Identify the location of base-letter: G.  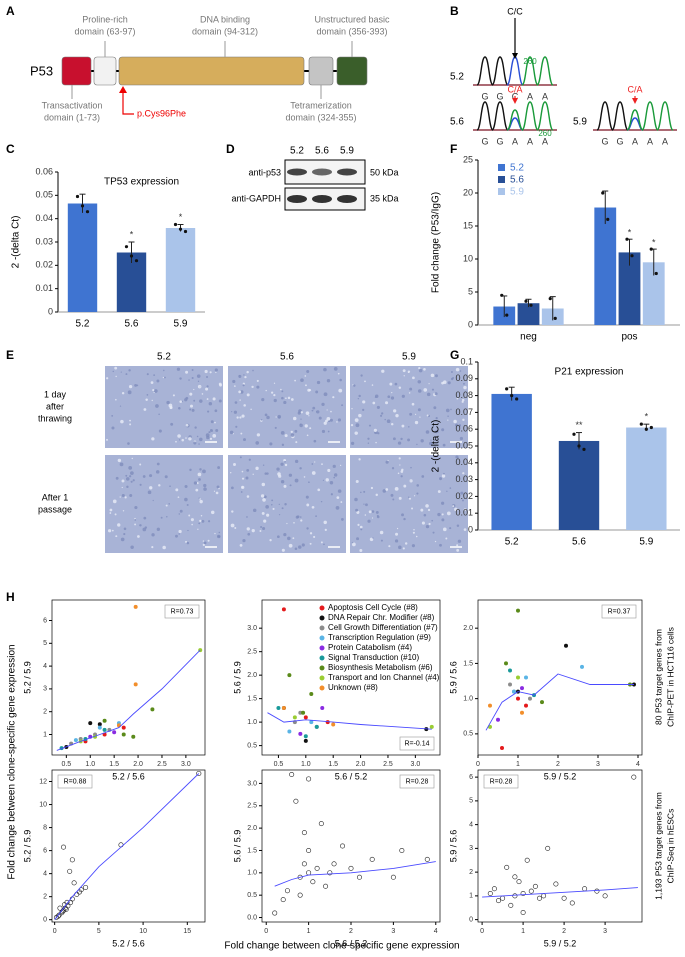
(484, 141).